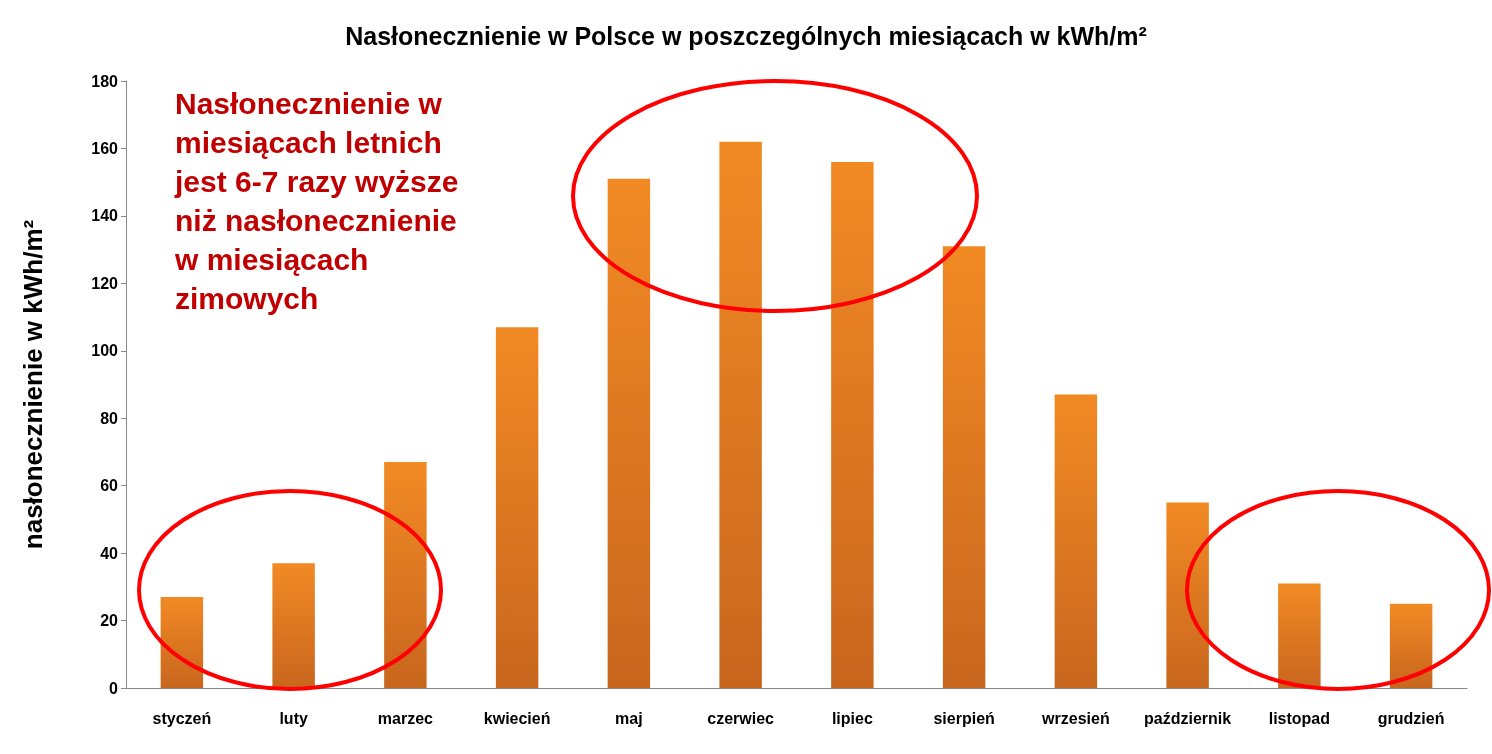  Describe the element at coordinates (741, 718) in the screenshot. I see `x-tick-label: czerwiec` at that location.